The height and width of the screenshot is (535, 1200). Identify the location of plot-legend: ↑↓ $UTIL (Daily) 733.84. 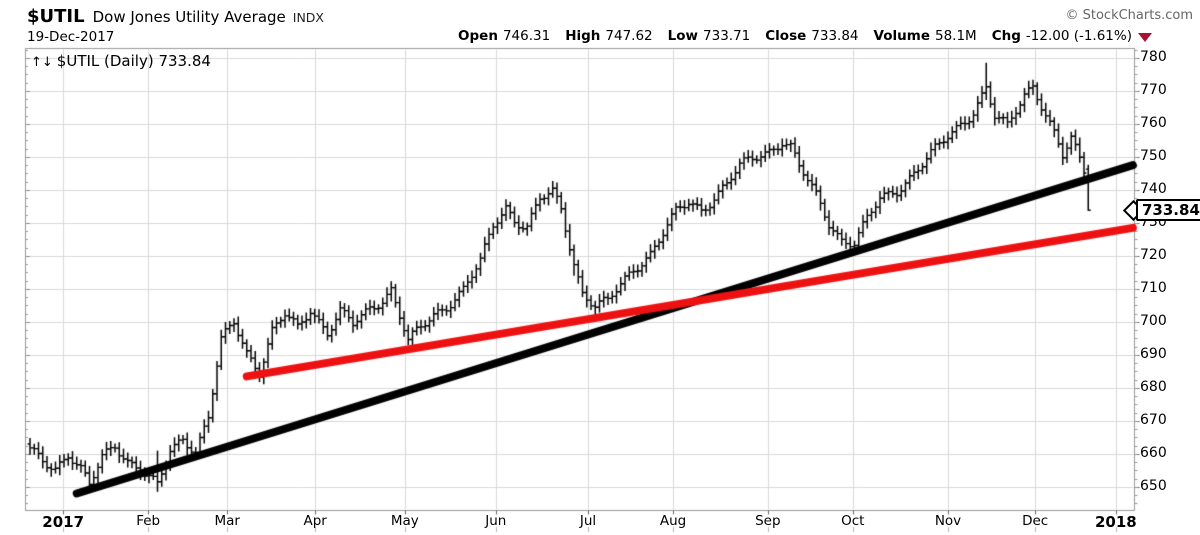
(121, 61).